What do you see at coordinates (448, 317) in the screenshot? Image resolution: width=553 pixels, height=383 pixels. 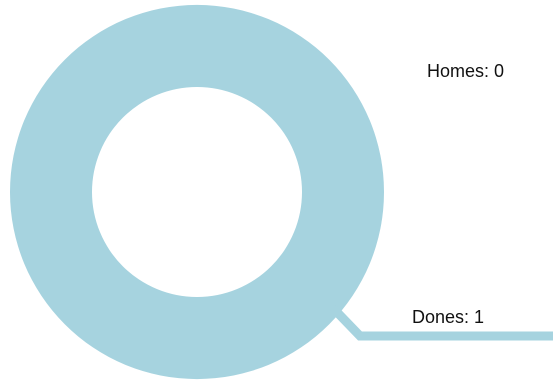 I see `slice-label-dones: Dones: 1` at bounding box center [448, 317].